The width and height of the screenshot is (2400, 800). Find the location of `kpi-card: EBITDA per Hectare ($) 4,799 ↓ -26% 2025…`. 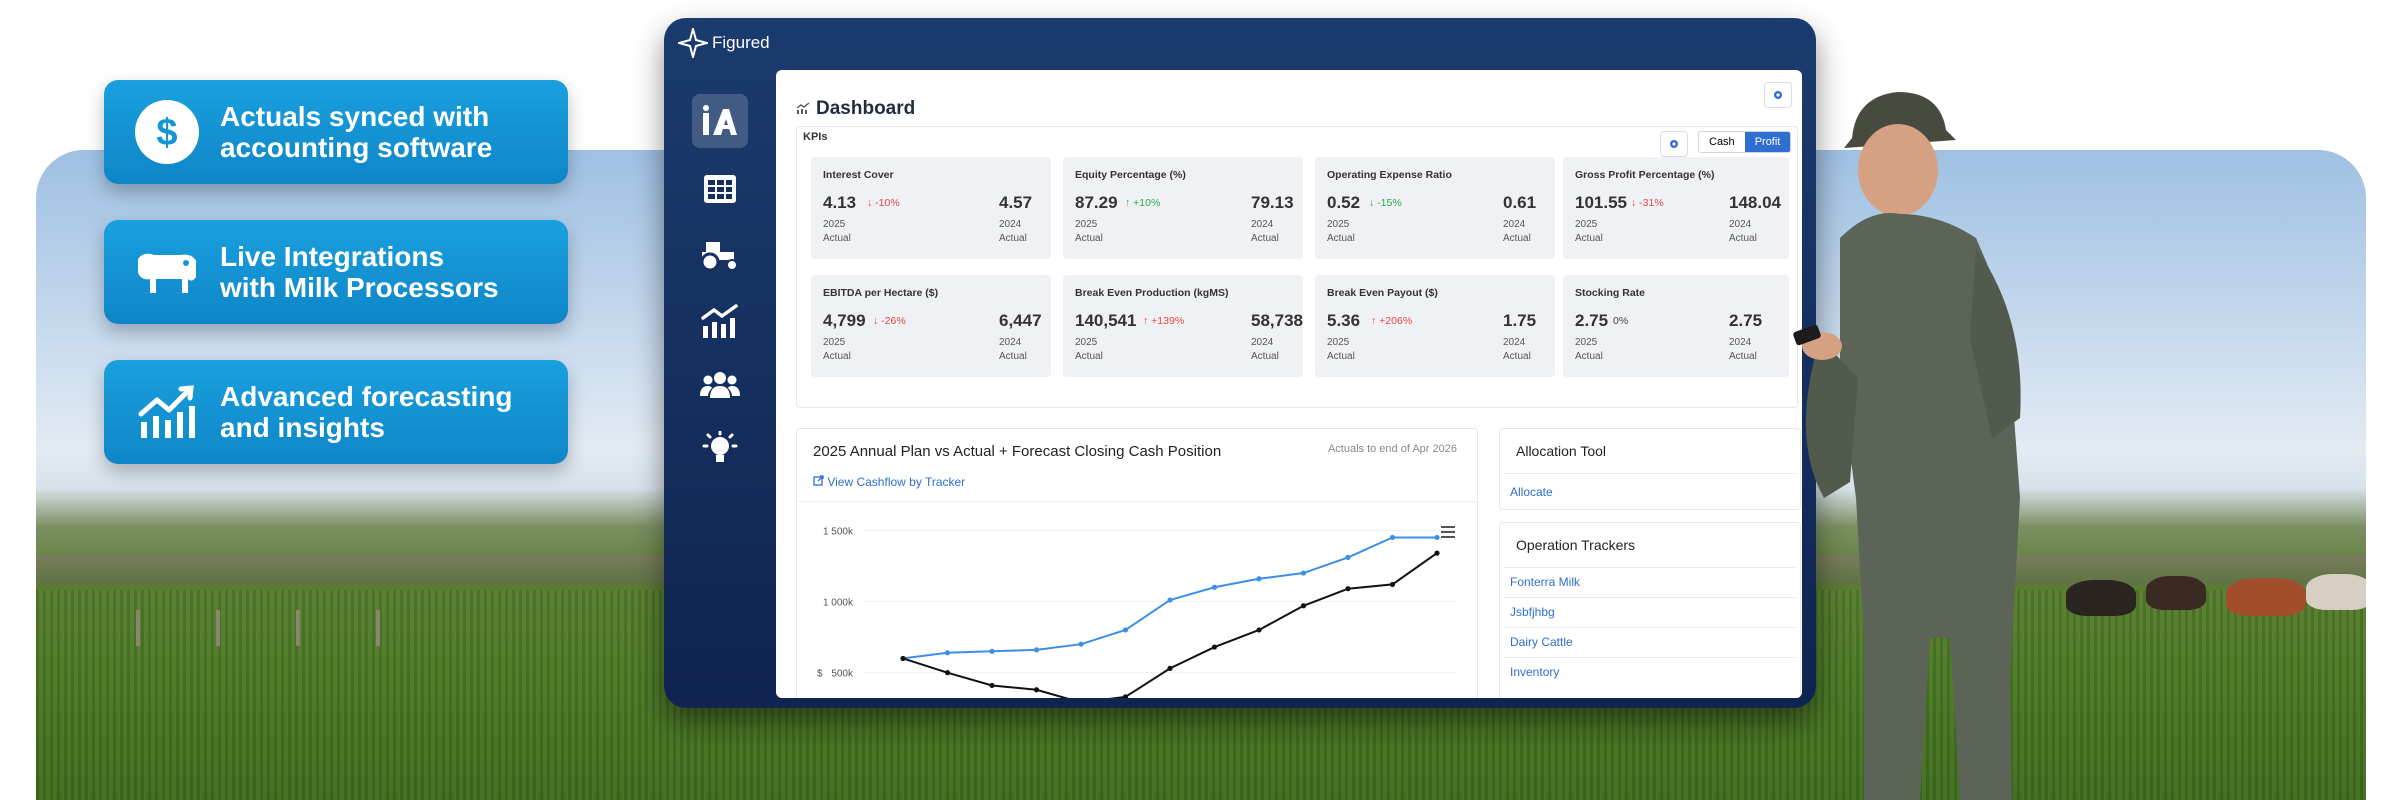

kpi-card: EBITDA per Hectare ($) 4,799 ↓ -26% 2025… is located at coordinates (931, 326).